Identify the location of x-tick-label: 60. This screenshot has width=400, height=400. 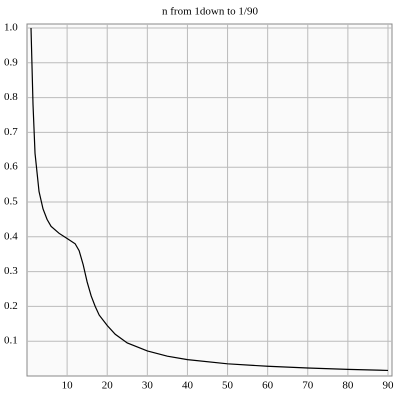
(268, 386).